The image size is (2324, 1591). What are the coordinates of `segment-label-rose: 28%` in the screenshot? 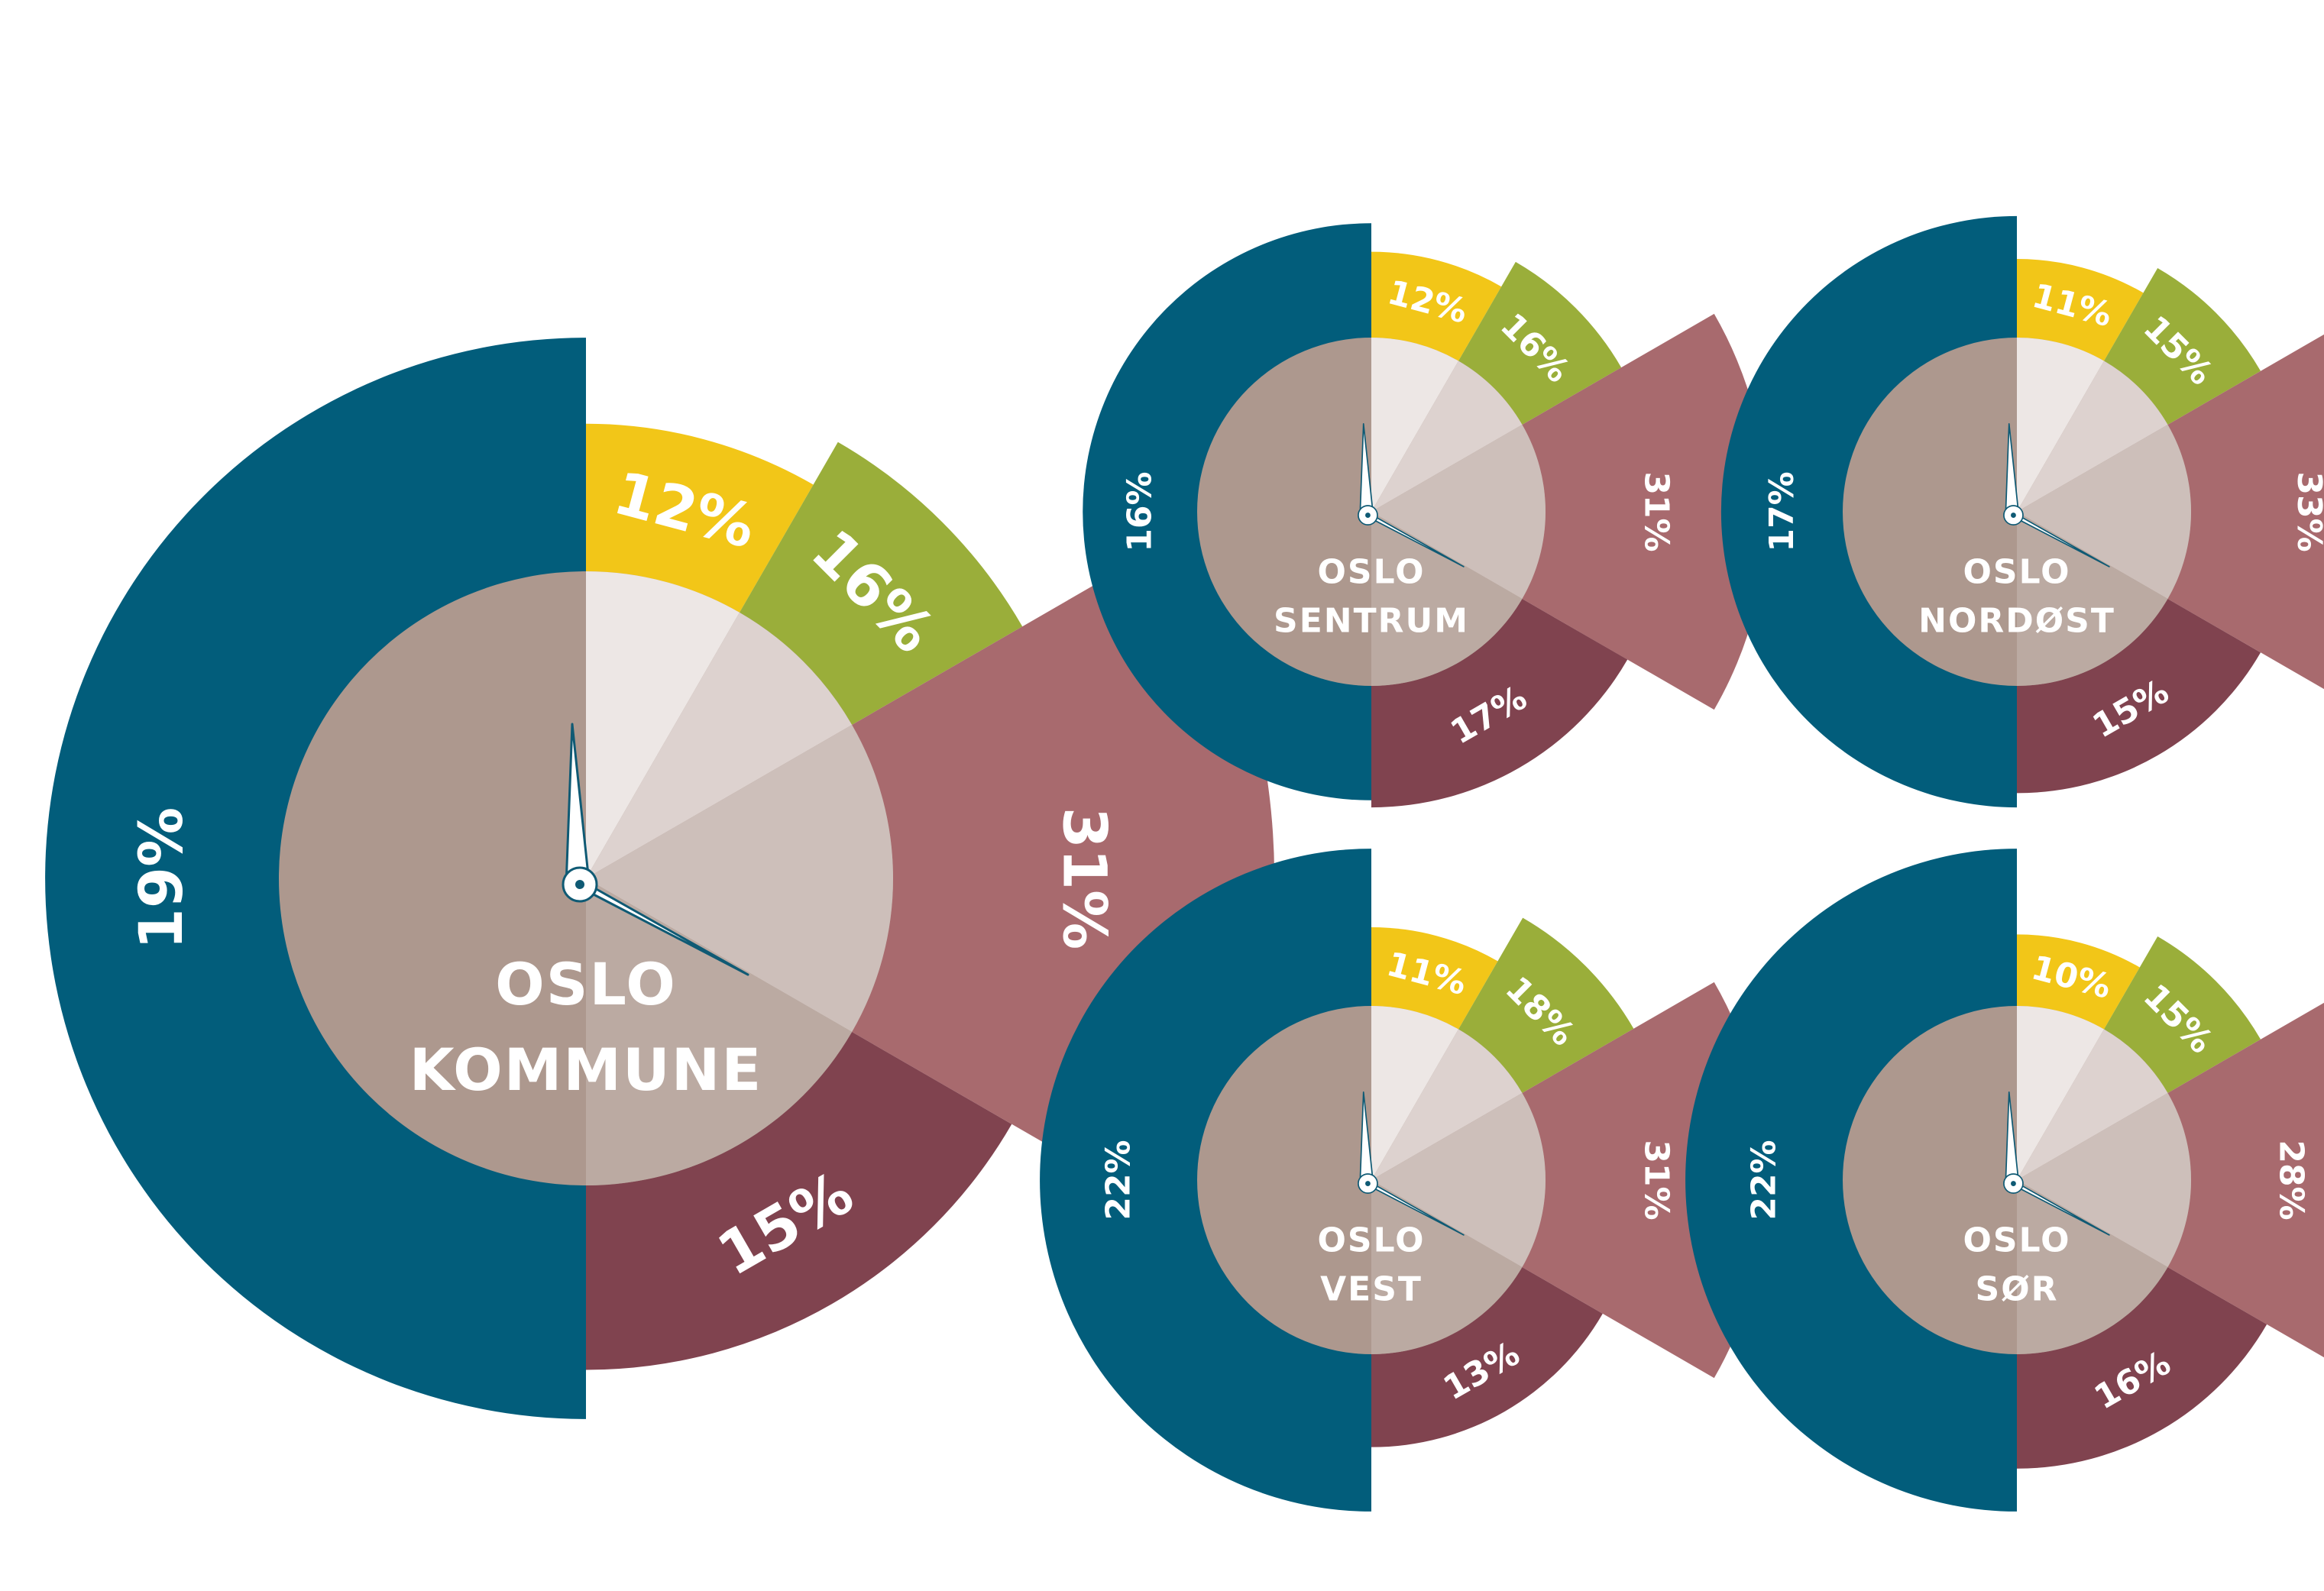 It's located at (2291, 1180).